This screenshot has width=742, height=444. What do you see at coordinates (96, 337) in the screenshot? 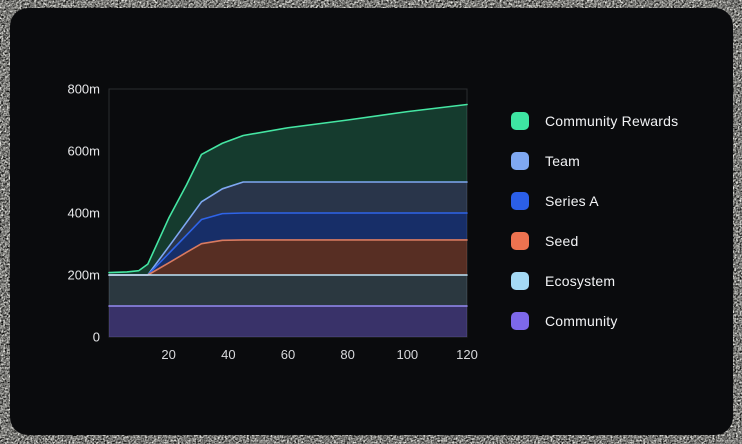
I see `y-axis-tick-label: 0` at bounding box center [96, 337].